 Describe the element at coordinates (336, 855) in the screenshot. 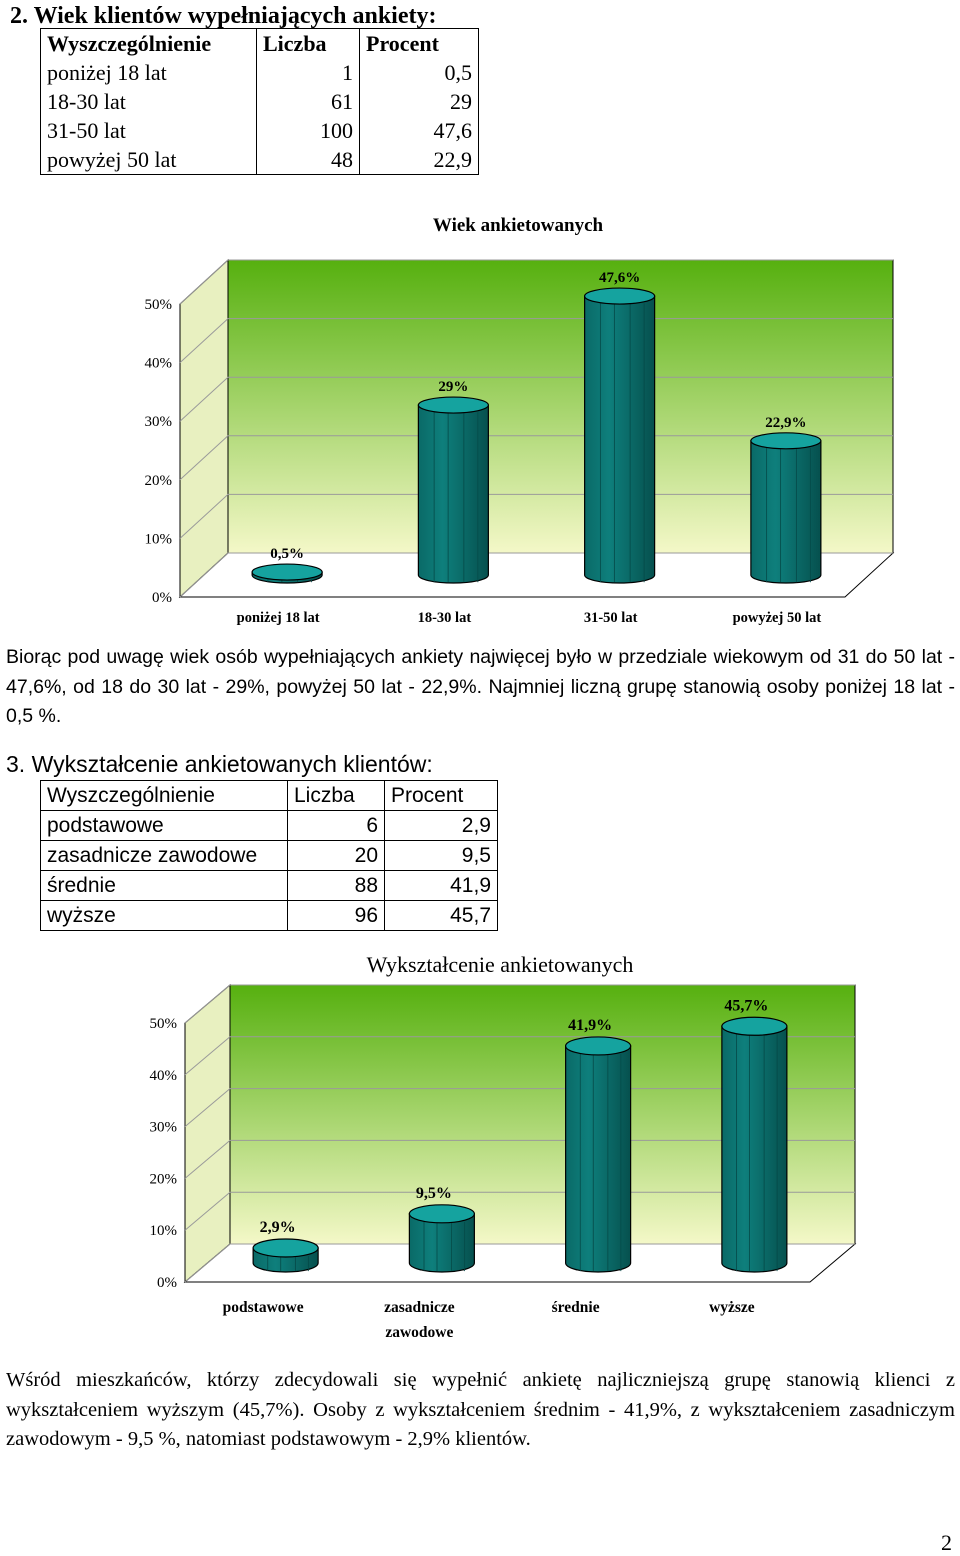

I see `table-cell: 20` at that location.